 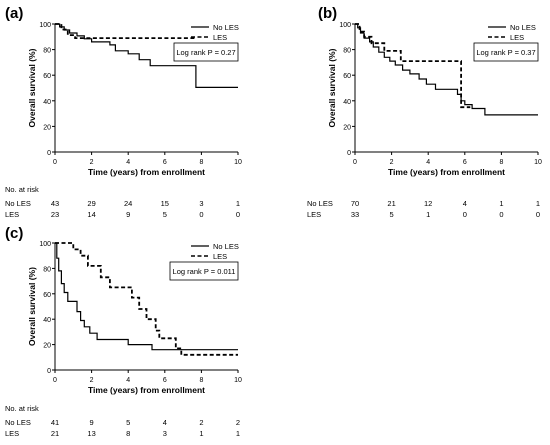 What do you see at coordinates (391, 203) in the screenshot?
I see `panel-b-at-risk-value: 21` at bounding box center [391, 203].